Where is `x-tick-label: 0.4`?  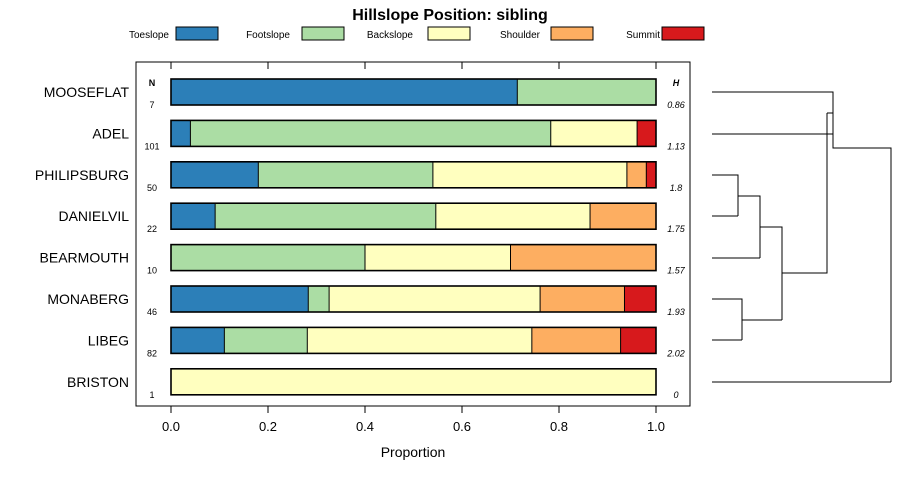
x-tick-label: 0.4 is located at coordinates (365, 426).